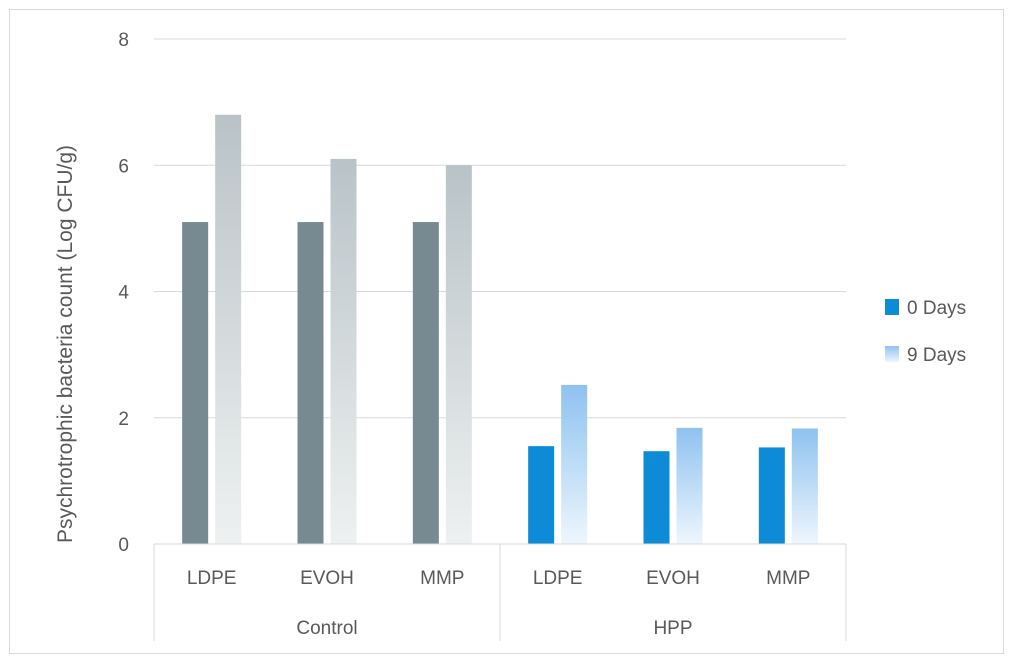  I want to click on bar-hpp-ldpe-9-days, so click(574, 464).